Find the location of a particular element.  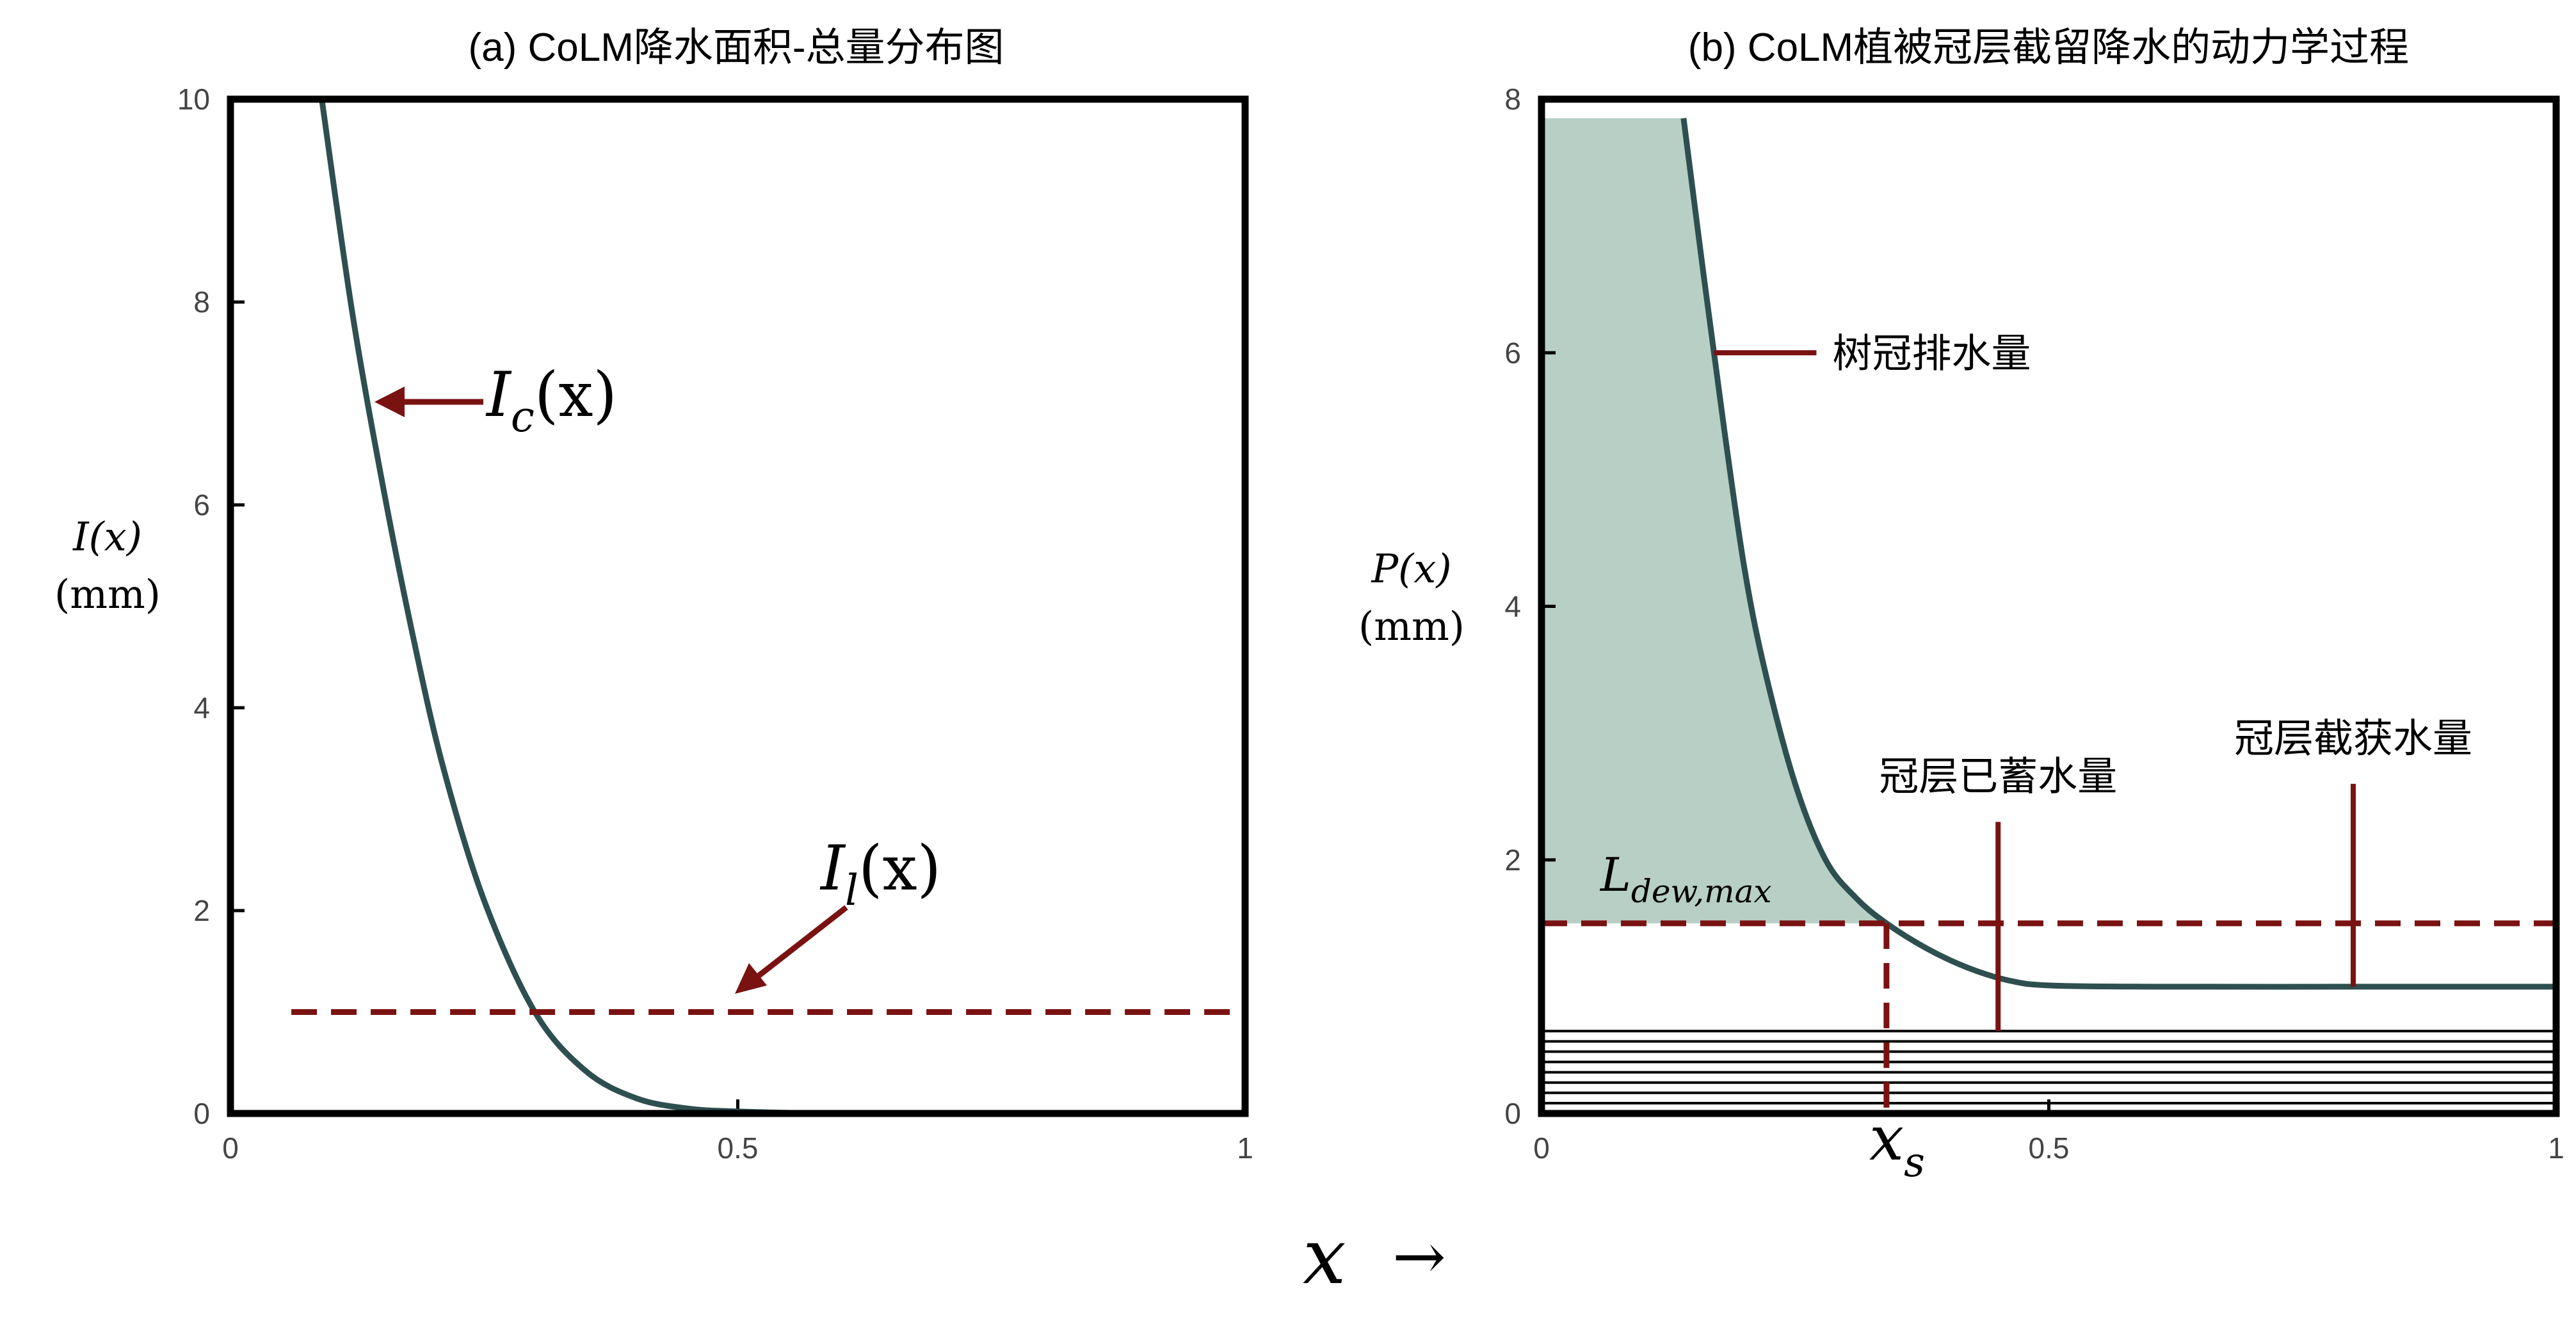

panel-b-y-axis-label: P(x) (mm) is located at coordinates (1411, 597).